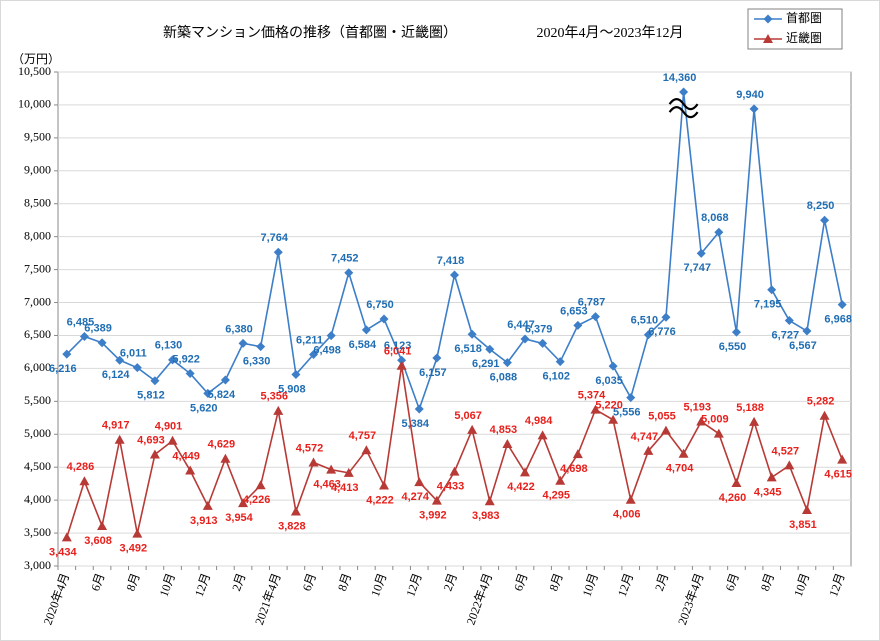 Image resolution: width=880 pixels, height=641 pixels. I want to click on data-label: 4,433, so click(451, 487).